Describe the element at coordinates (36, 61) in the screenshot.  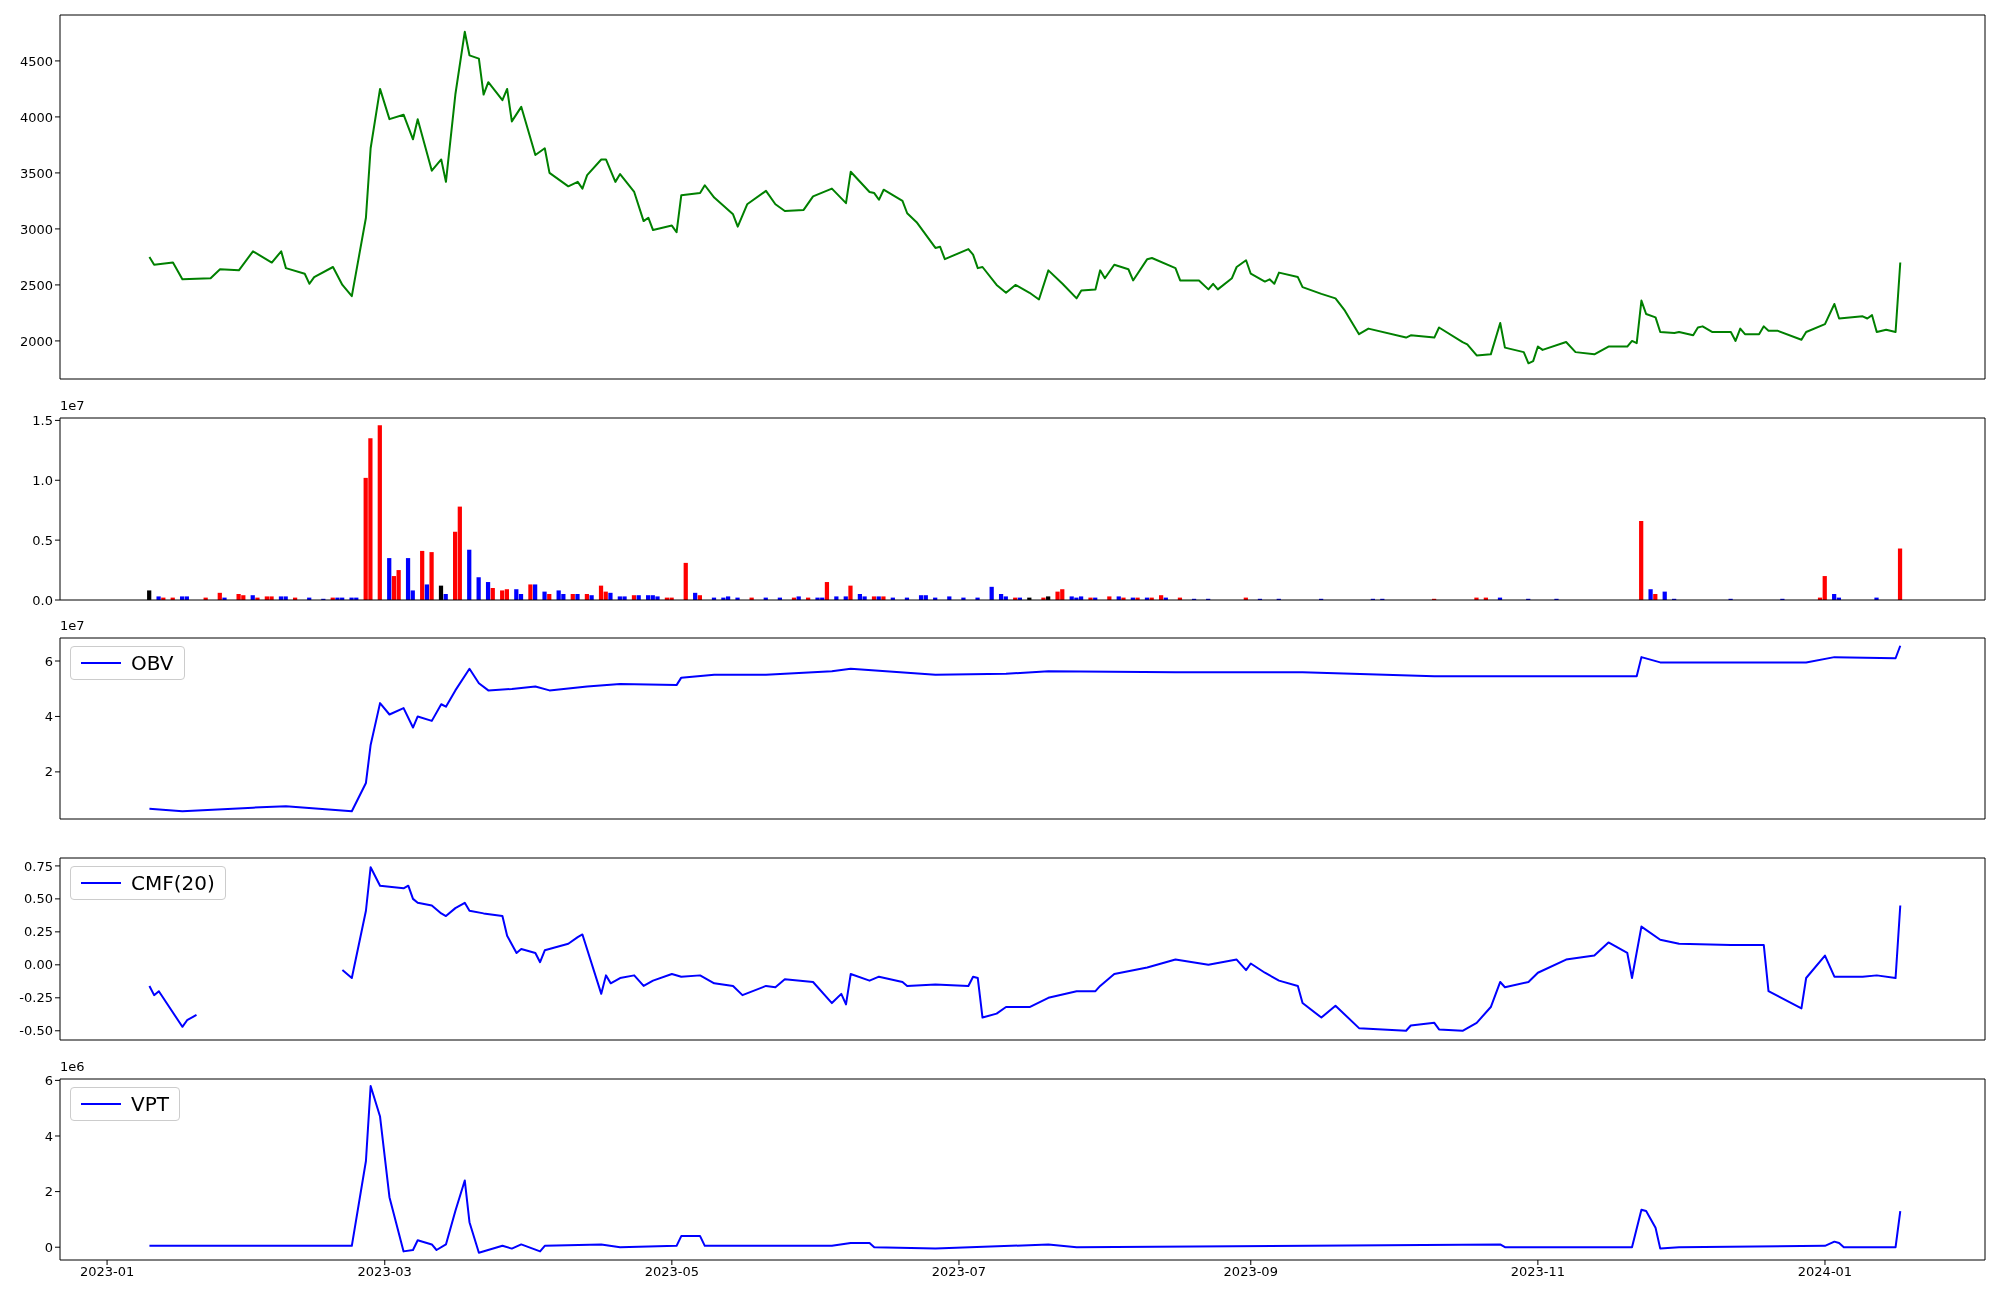
I see `y-tick-label: 4500` at that location.